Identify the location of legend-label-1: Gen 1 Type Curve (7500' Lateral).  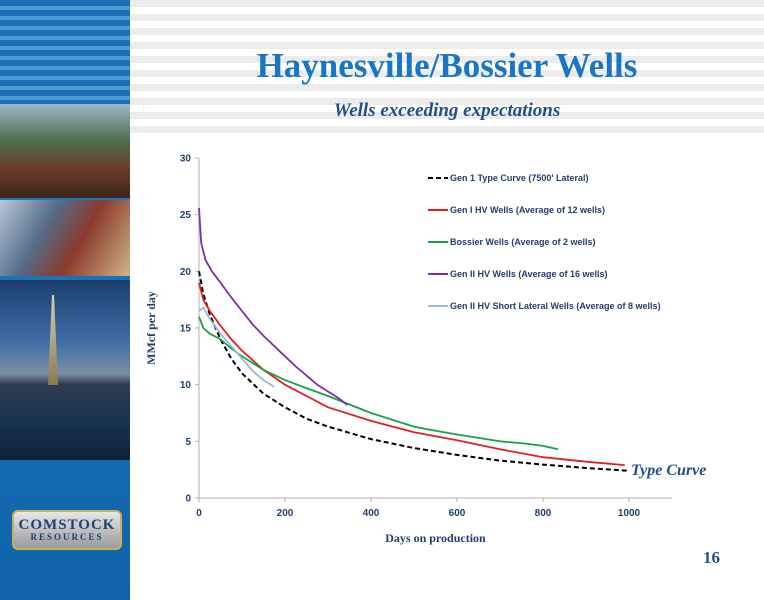
(519, 178).